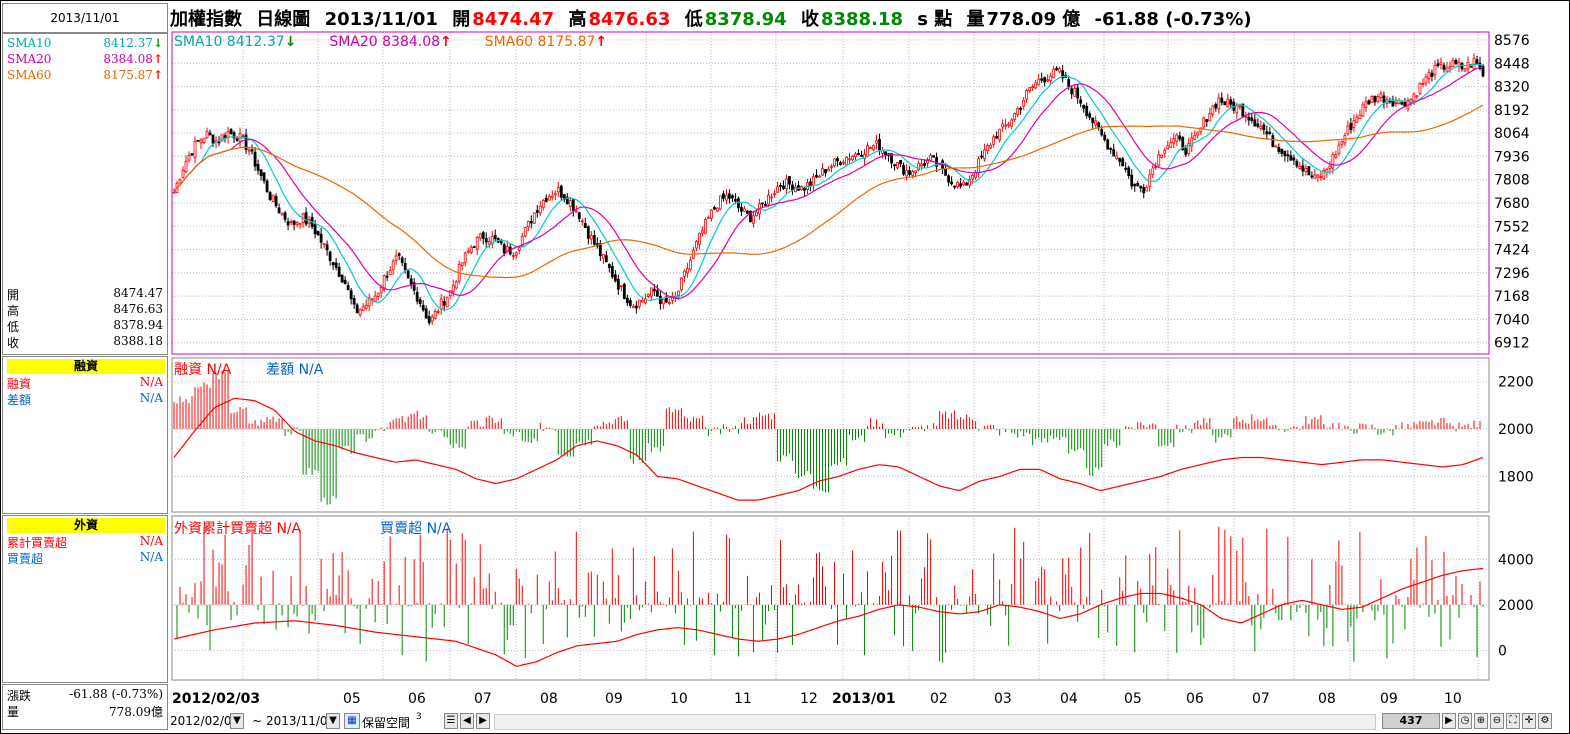 This screenshot has width=1570, height=734. Describe the element at coordinates (237, 721) in the screenshot. I see `start-date-dropdown-icon: ▼` at that location.